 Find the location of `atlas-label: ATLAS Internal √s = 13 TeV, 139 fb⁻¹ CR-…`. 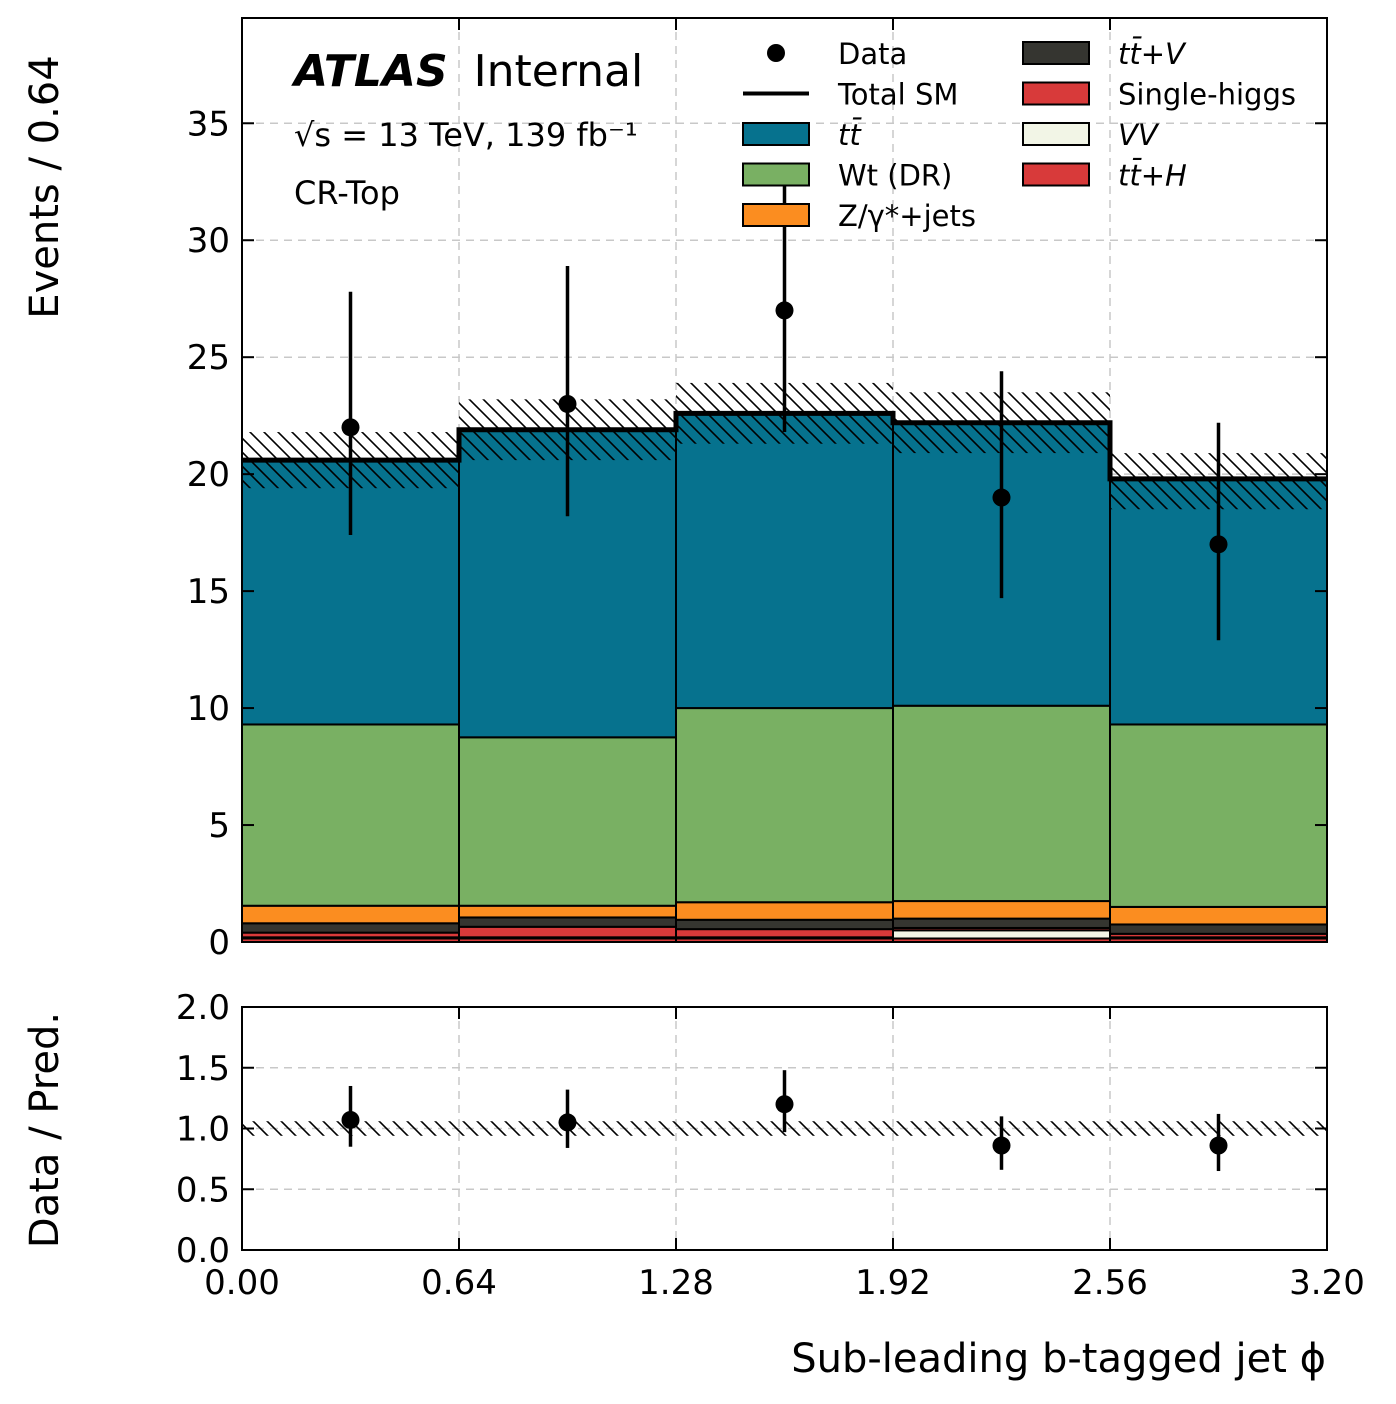

atlas-label: ATLAS Internal √s = 13 TeV, 139 fb⁻¹ CR-… is located at coordinates (467, 129).